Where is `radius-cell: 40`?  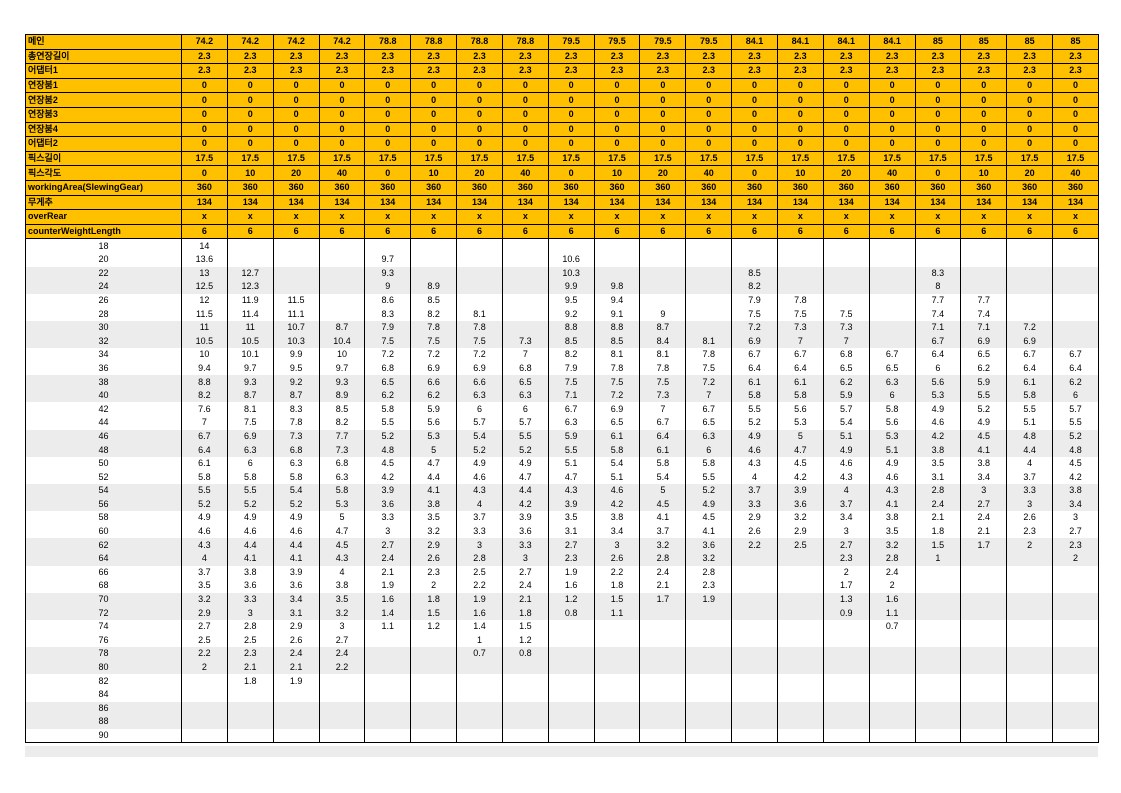 radius-cell: 40 is located at coordinates (103, 395).